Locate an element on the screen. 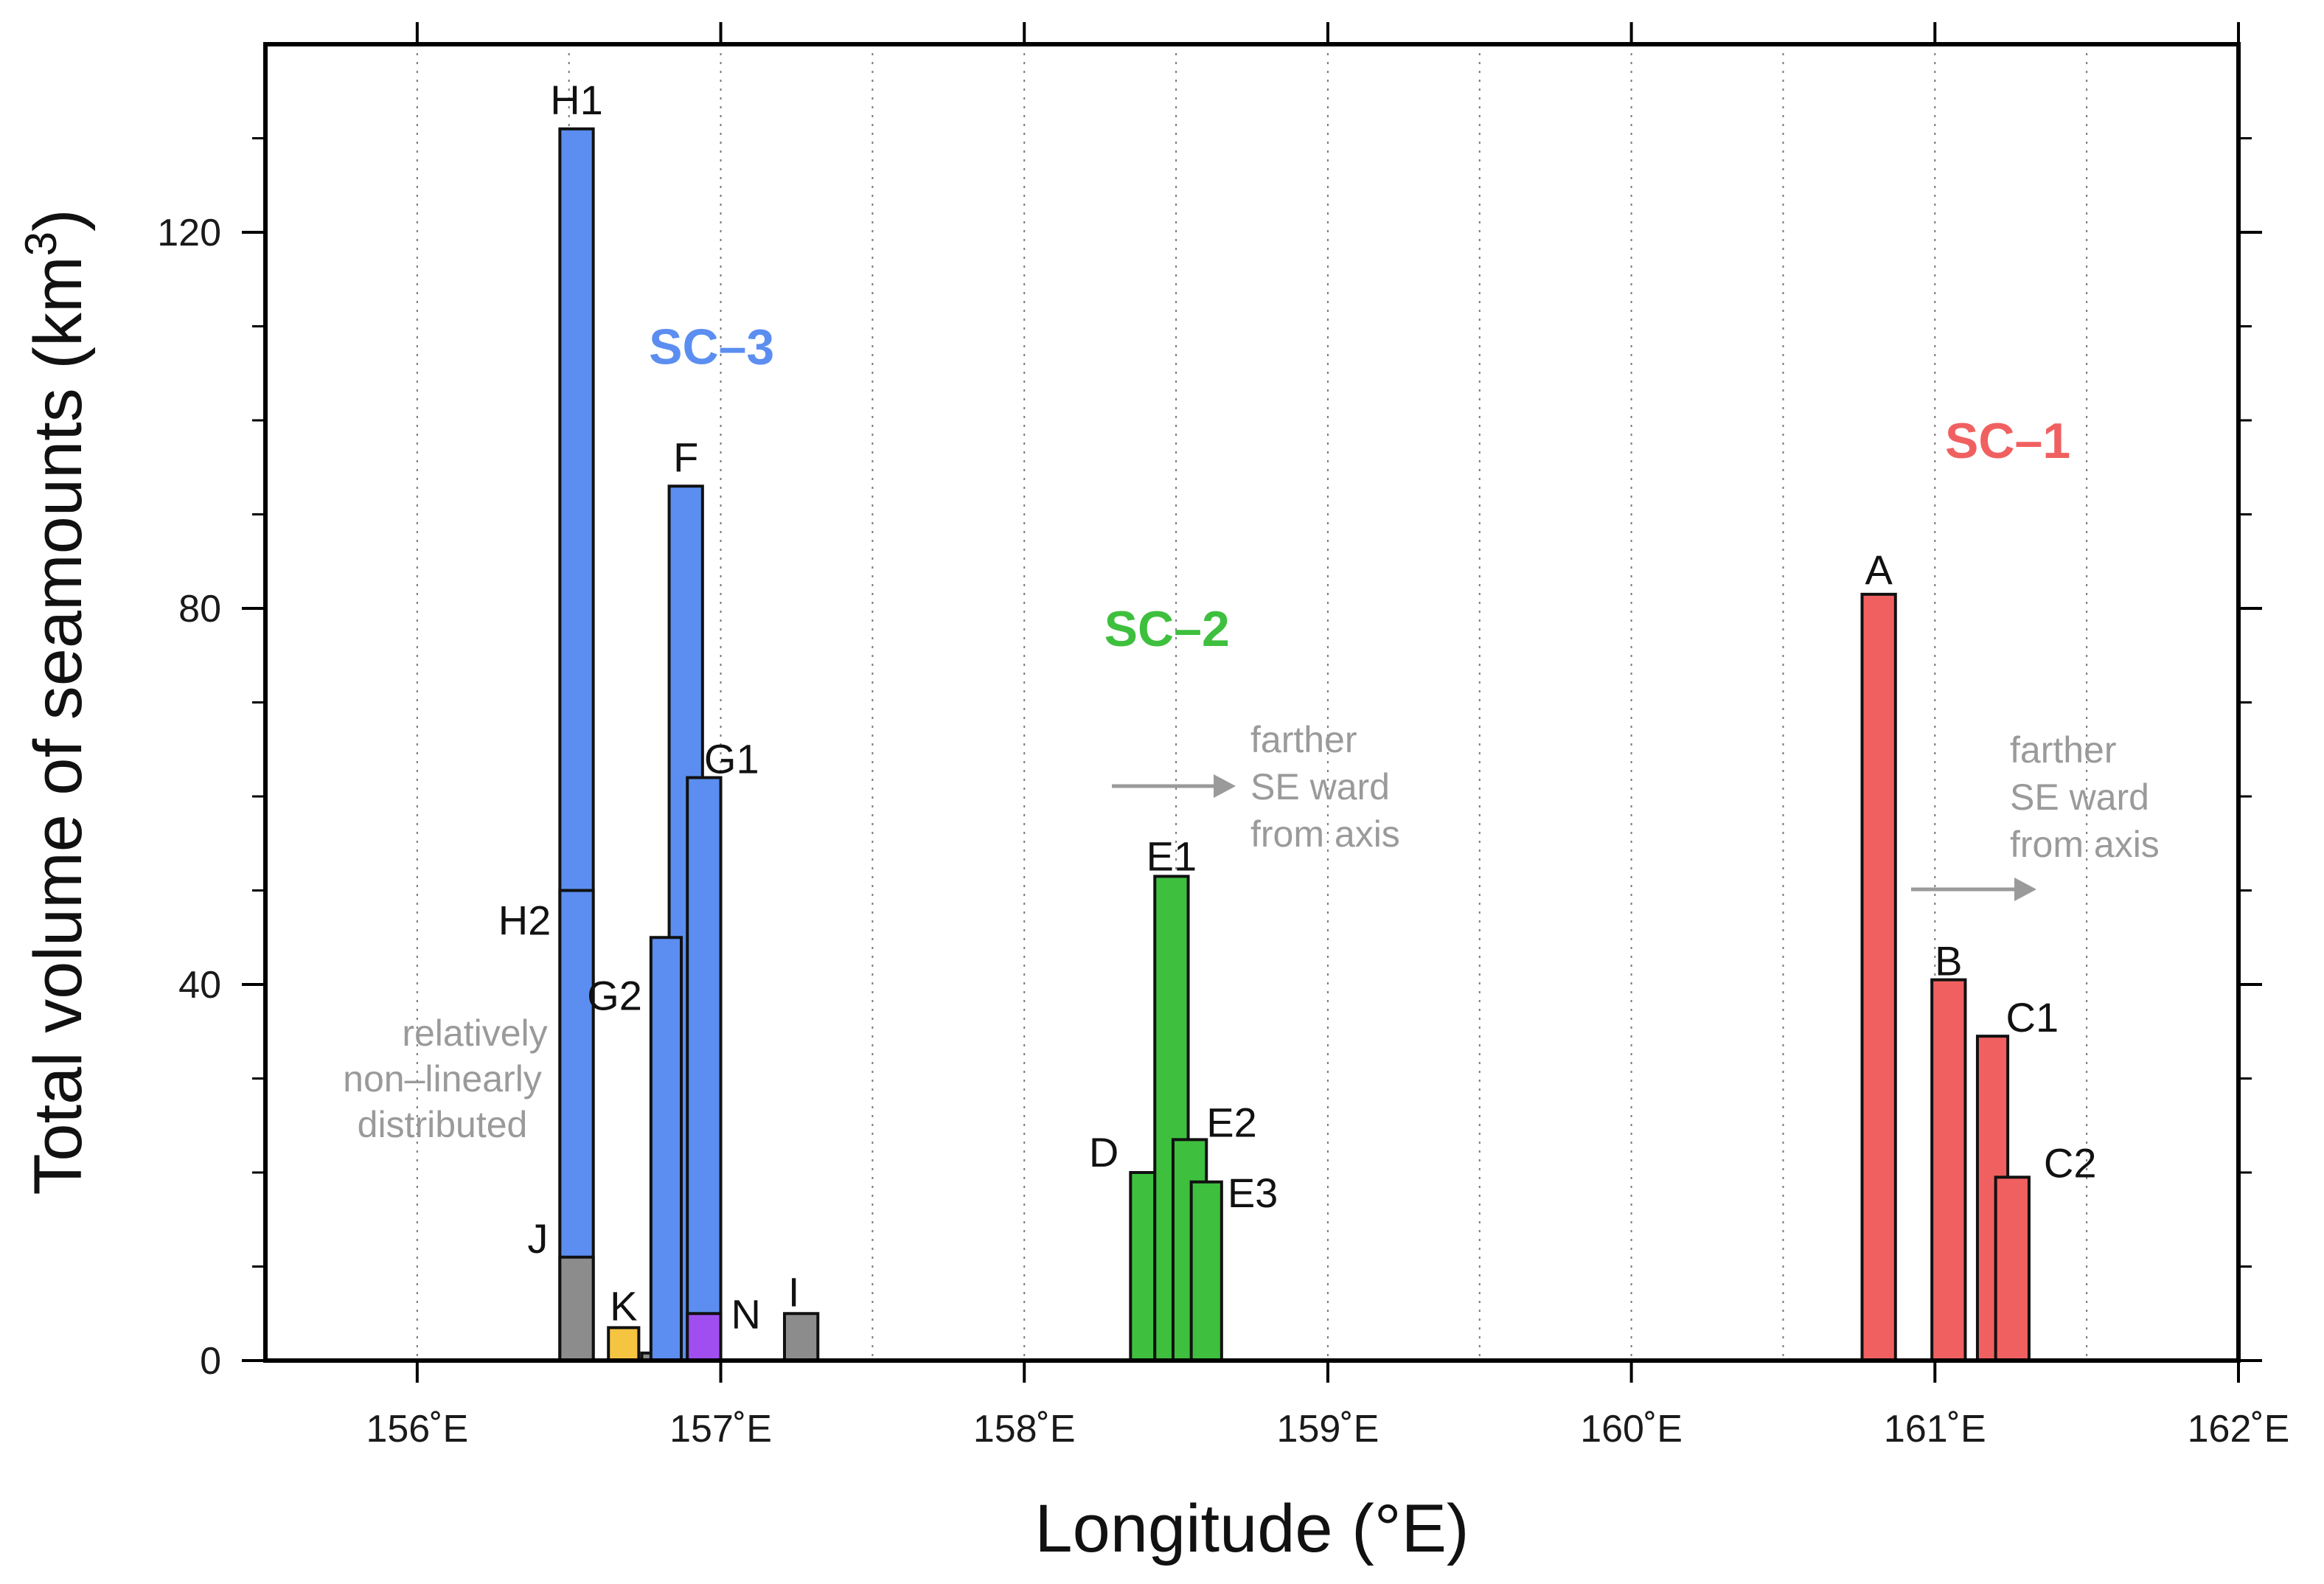 This screenshot has width=2324, height=1584. x-tick-label: 159˚E is located at coordinates (1328, 1429).